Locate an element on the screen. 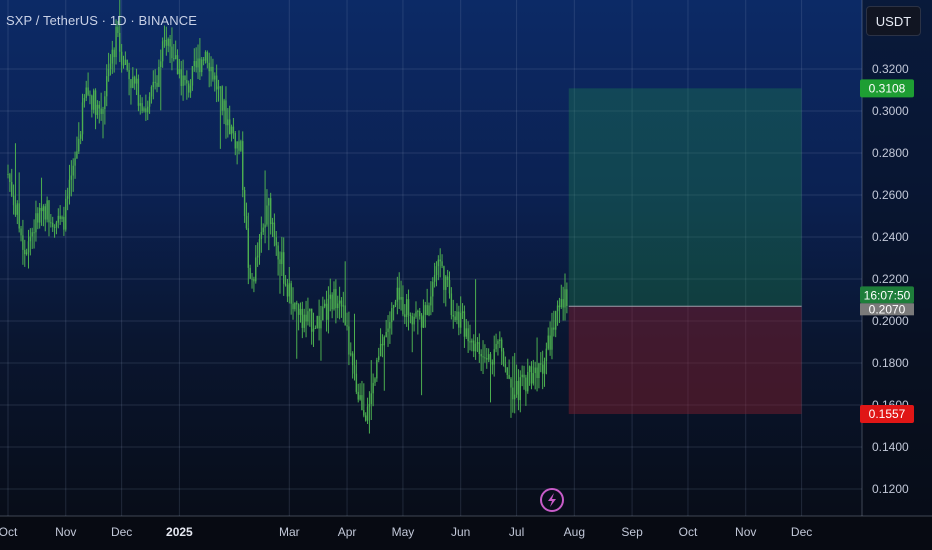 This screenshot has height=550, width=932. event-marker is located at coordinates (552, 500).